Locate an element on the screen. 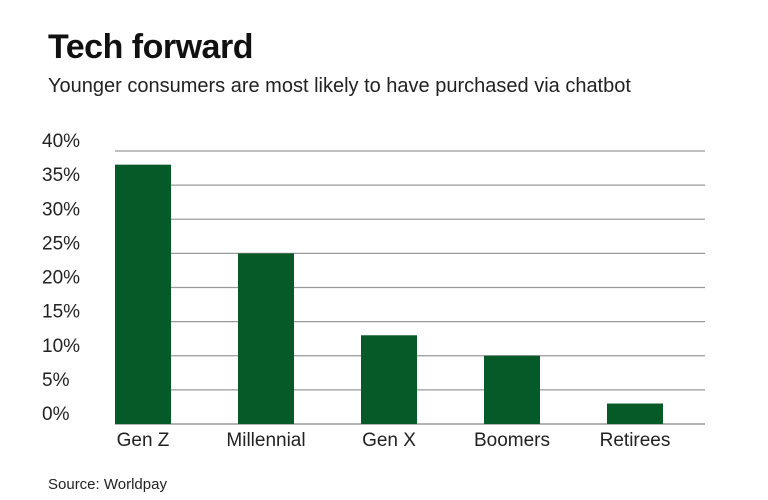 Image resolution: width=768 pixels, height=500 pixels. bar-millennial is located at coordinates (266, 338).